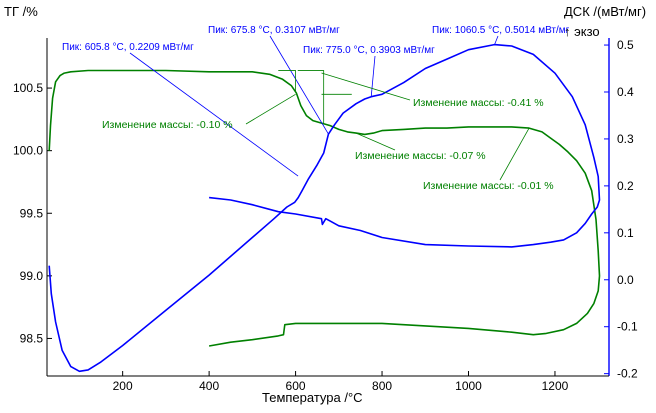  I want to click on y-left-tick-label: 99.0, so click(32, 276).